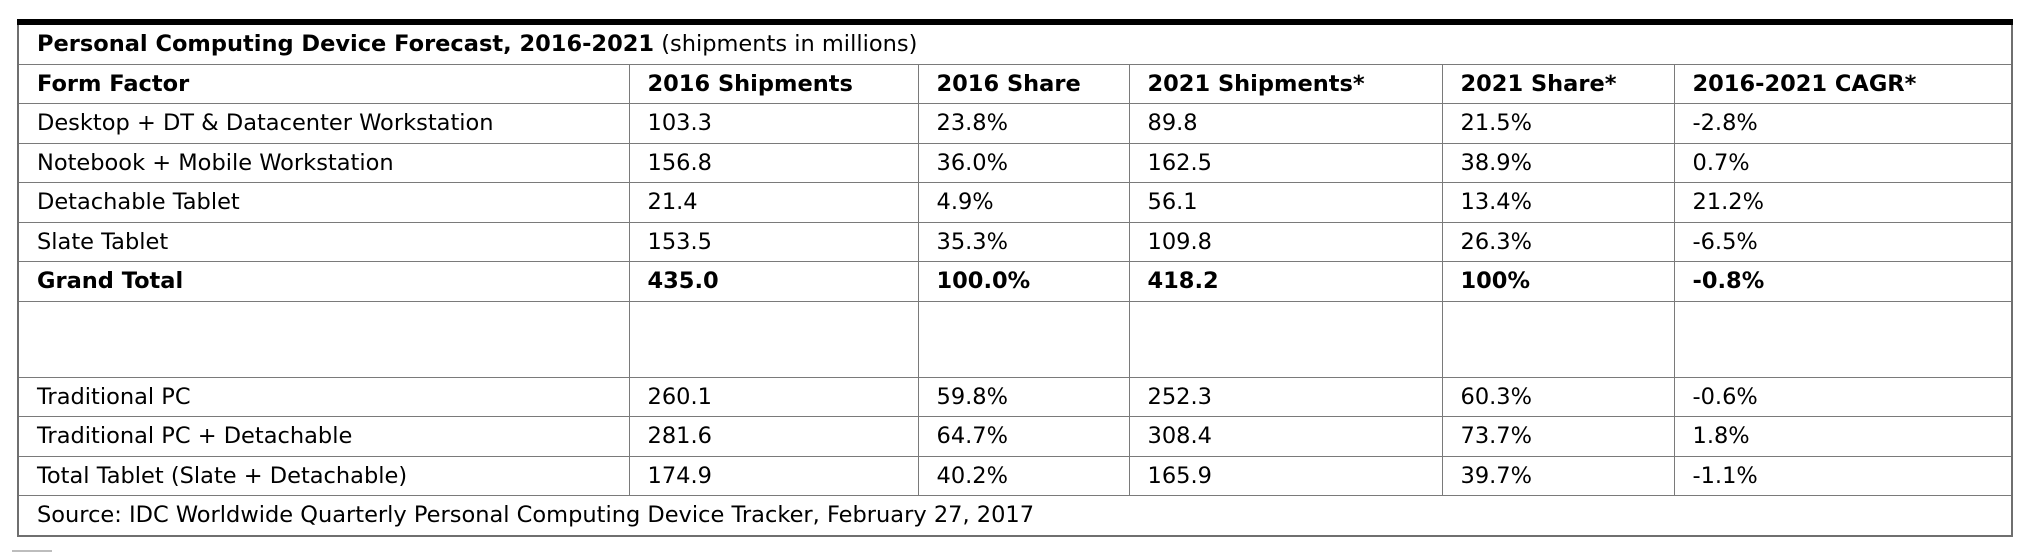 This screenshot has height=558, width=2020. Describe the element at coordinates (1023, 396) in the screenshot. I see `cell-2016-share: 59.8%` at that location.